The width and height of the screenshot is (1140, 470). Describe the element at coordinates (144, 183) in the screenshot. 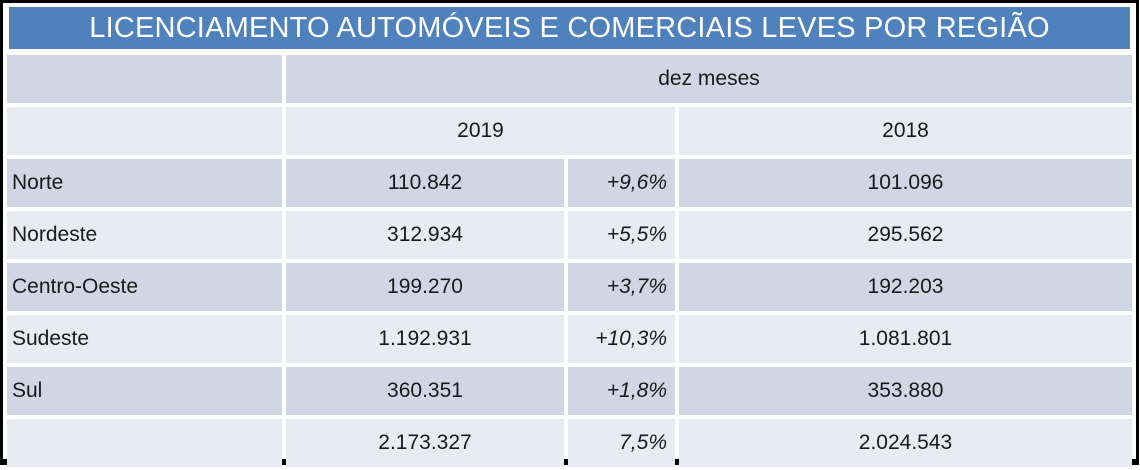

I see `region-label: Norte` at that location.